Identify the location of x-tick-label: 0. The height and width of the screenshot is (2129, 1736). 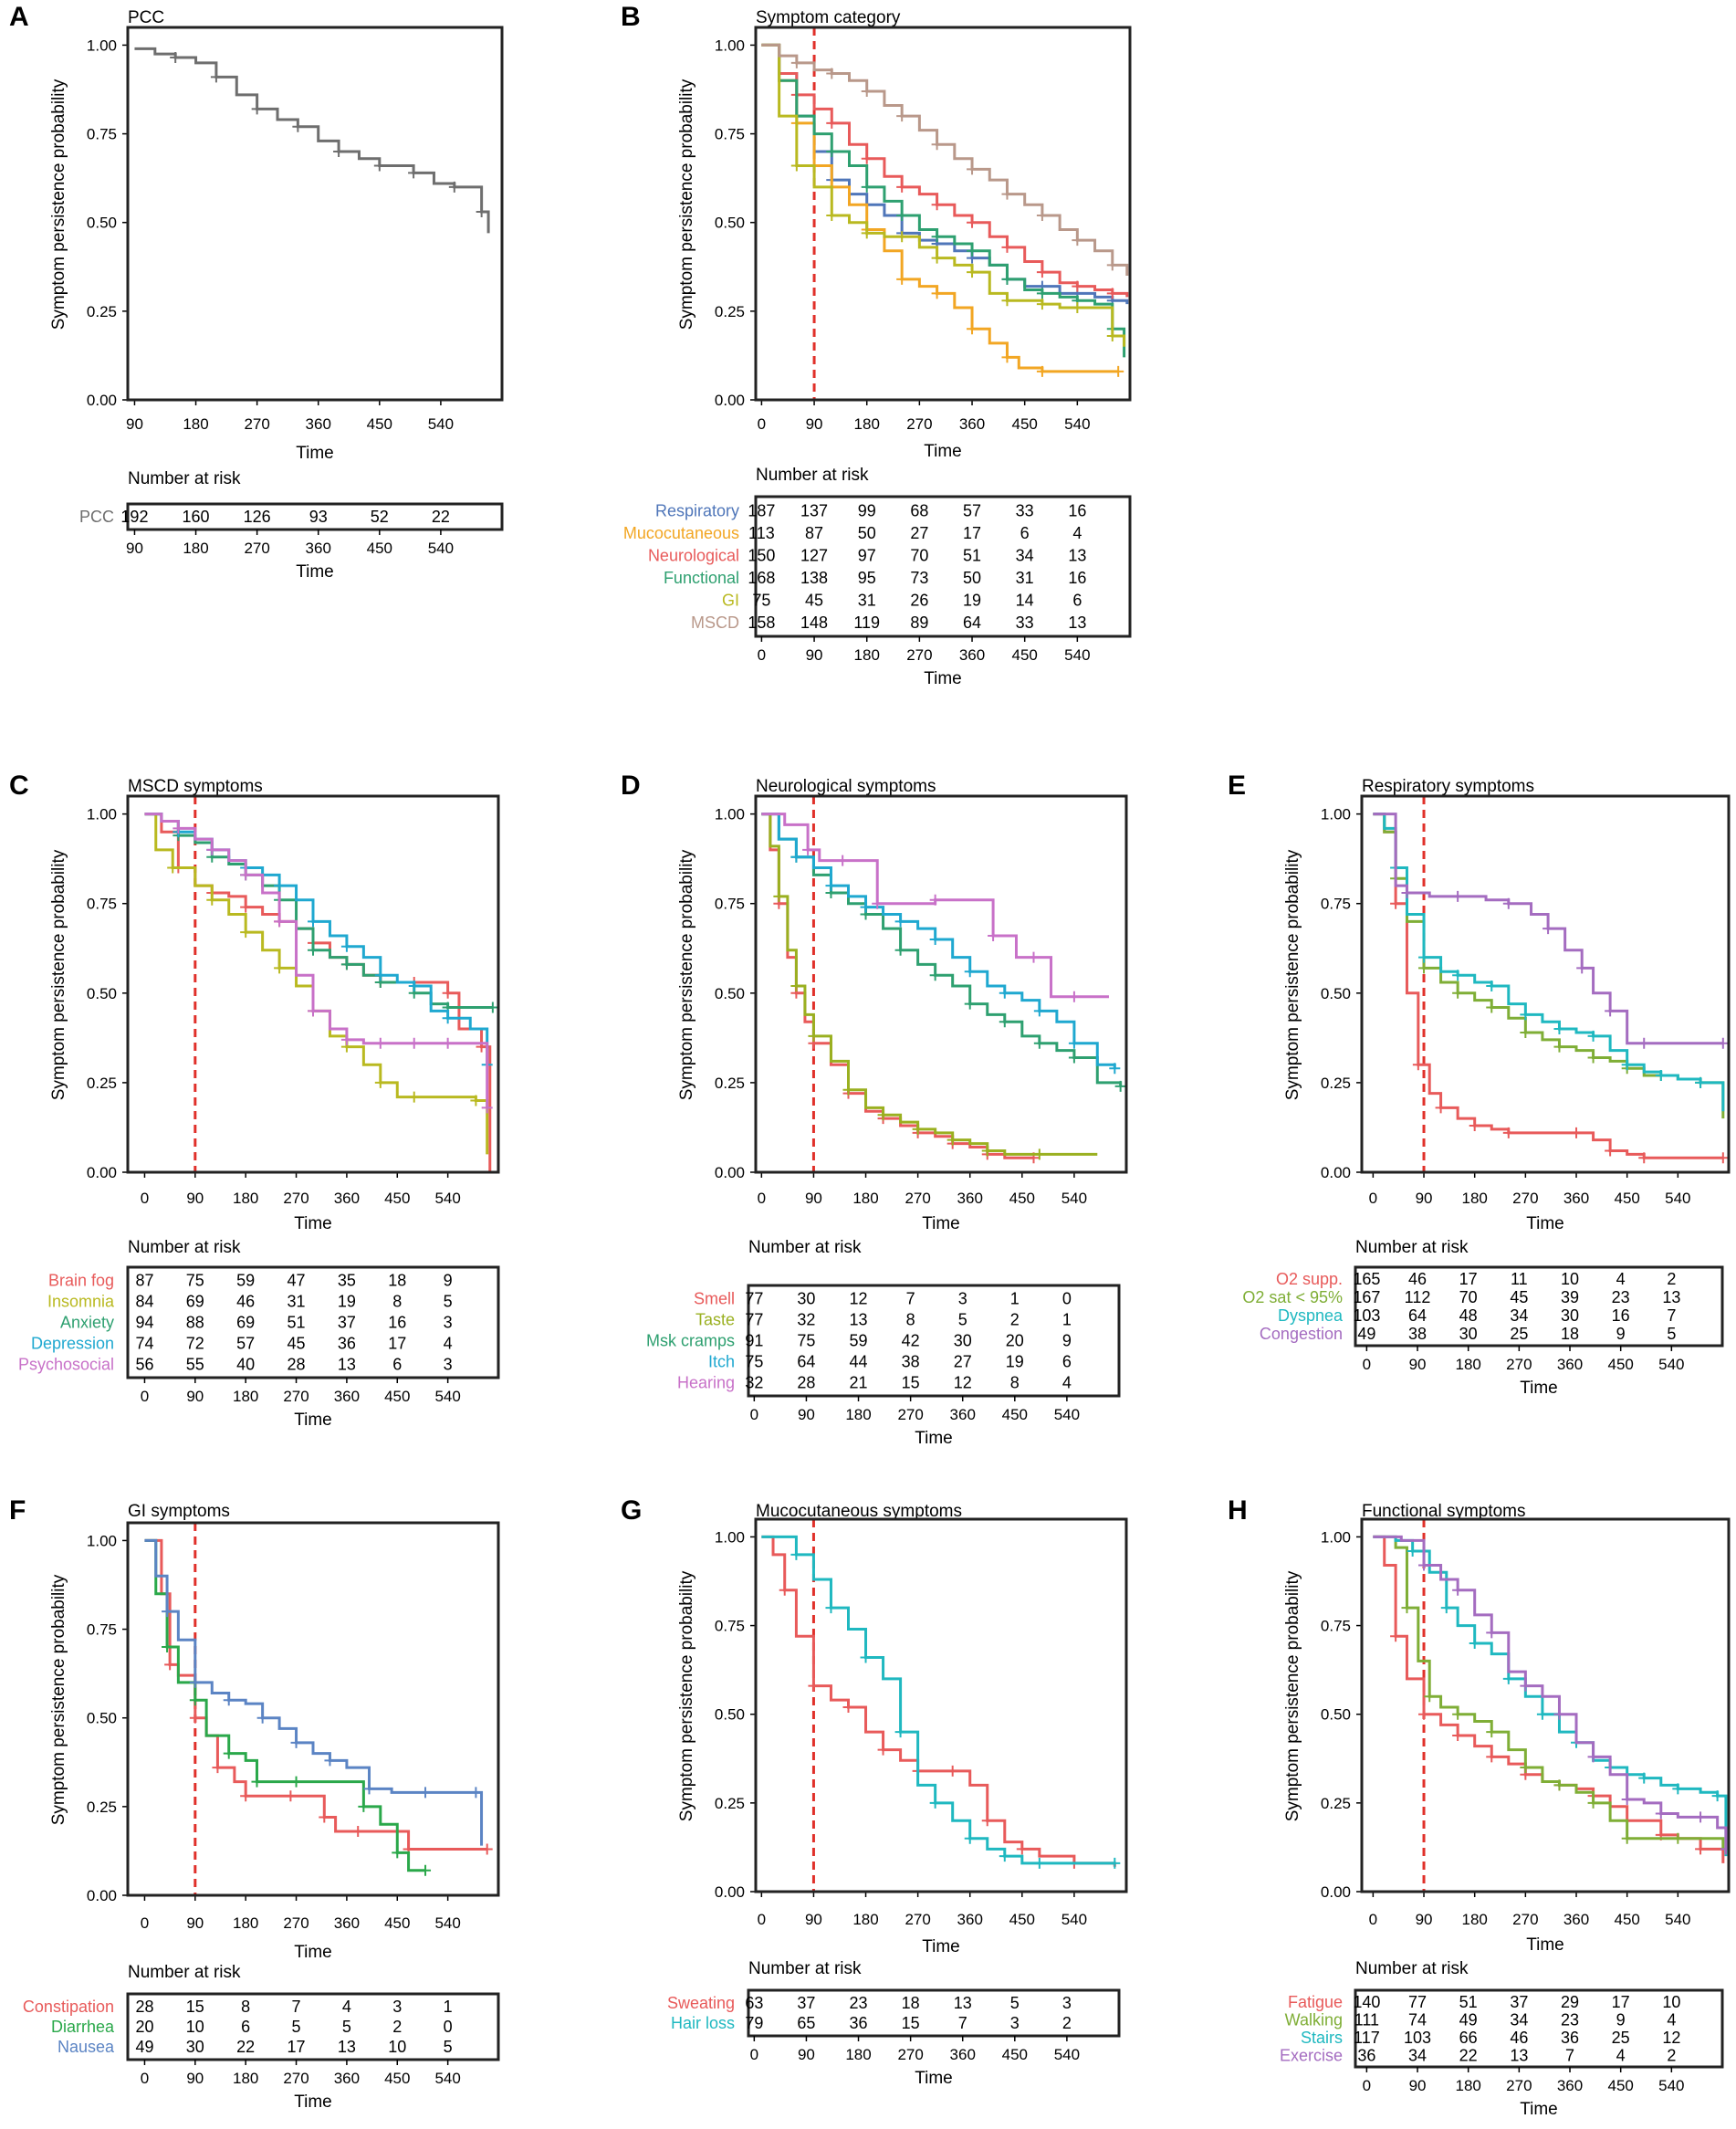
(762, 424).